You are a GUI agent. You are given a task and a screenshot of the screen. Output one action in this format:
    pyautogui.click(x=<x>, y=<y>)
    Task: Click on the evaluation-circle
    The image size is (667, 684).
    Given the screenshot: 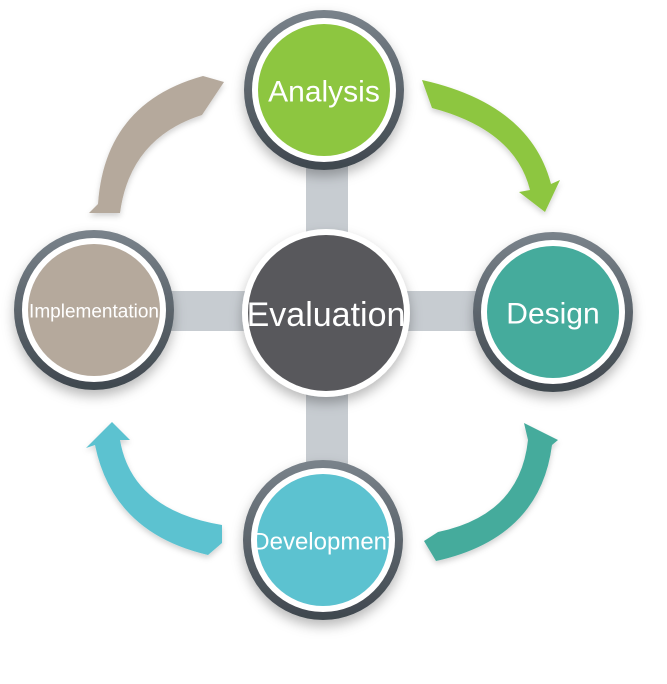 What is the action you would take?
    pyautogui.click(x=326, y=313)
    